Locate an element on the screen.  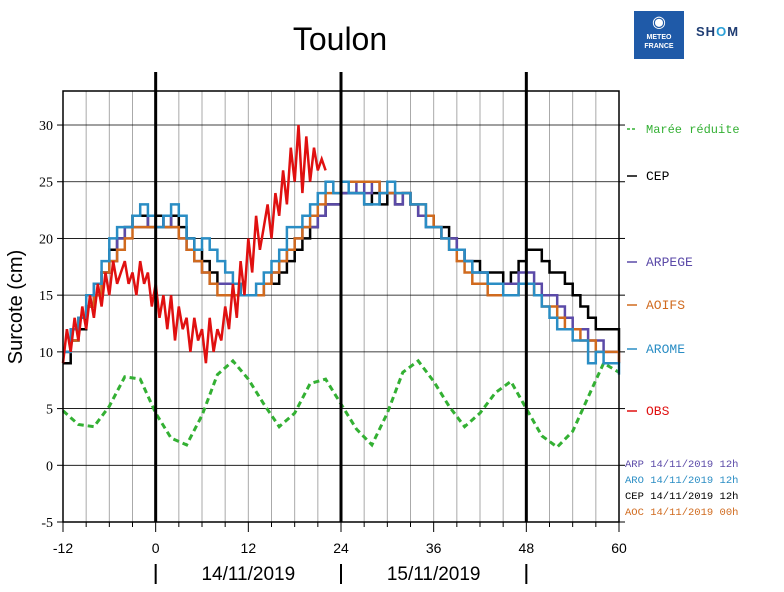
x-tick-label: 12 is located at coordinates (249, 548).